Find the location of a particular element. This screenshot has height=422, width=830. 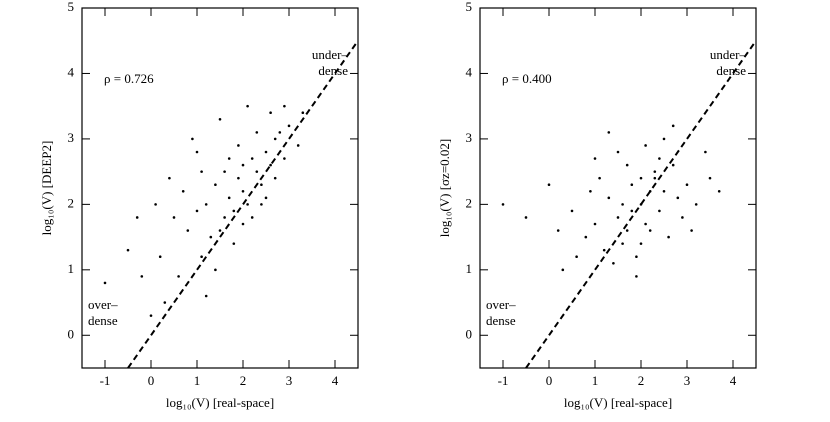

x-tick-label: 1 is located at coordinates (197, 380).